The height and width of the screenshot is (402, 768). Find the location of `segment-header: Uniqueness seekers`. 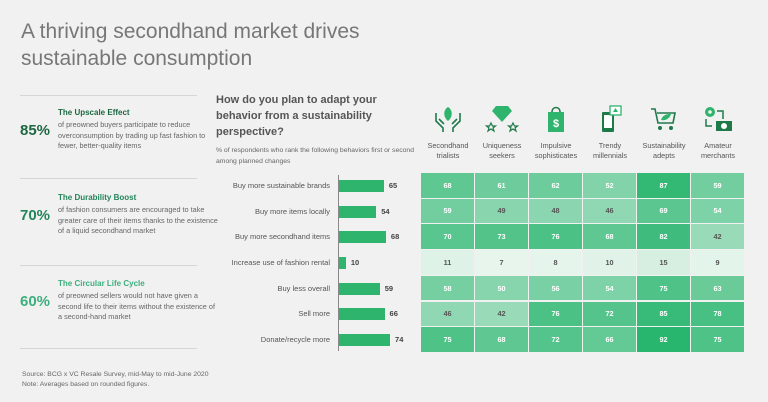

segment-header: Uniqueness seekers is located at coordinates (502, 132).